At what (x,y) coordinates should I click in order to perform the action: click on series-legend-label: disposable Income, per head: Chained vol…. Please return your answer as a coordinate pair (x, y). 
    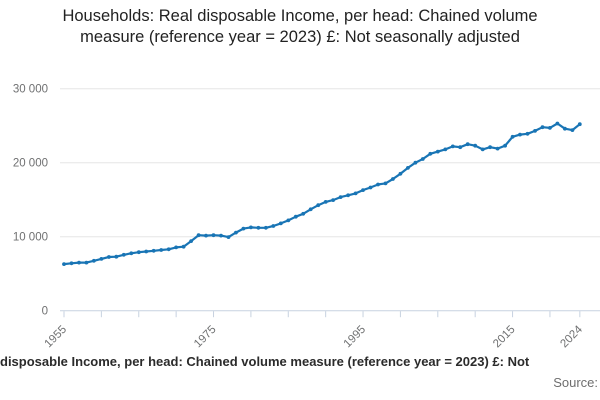
    Looking at the image, I should click on (265, 361).